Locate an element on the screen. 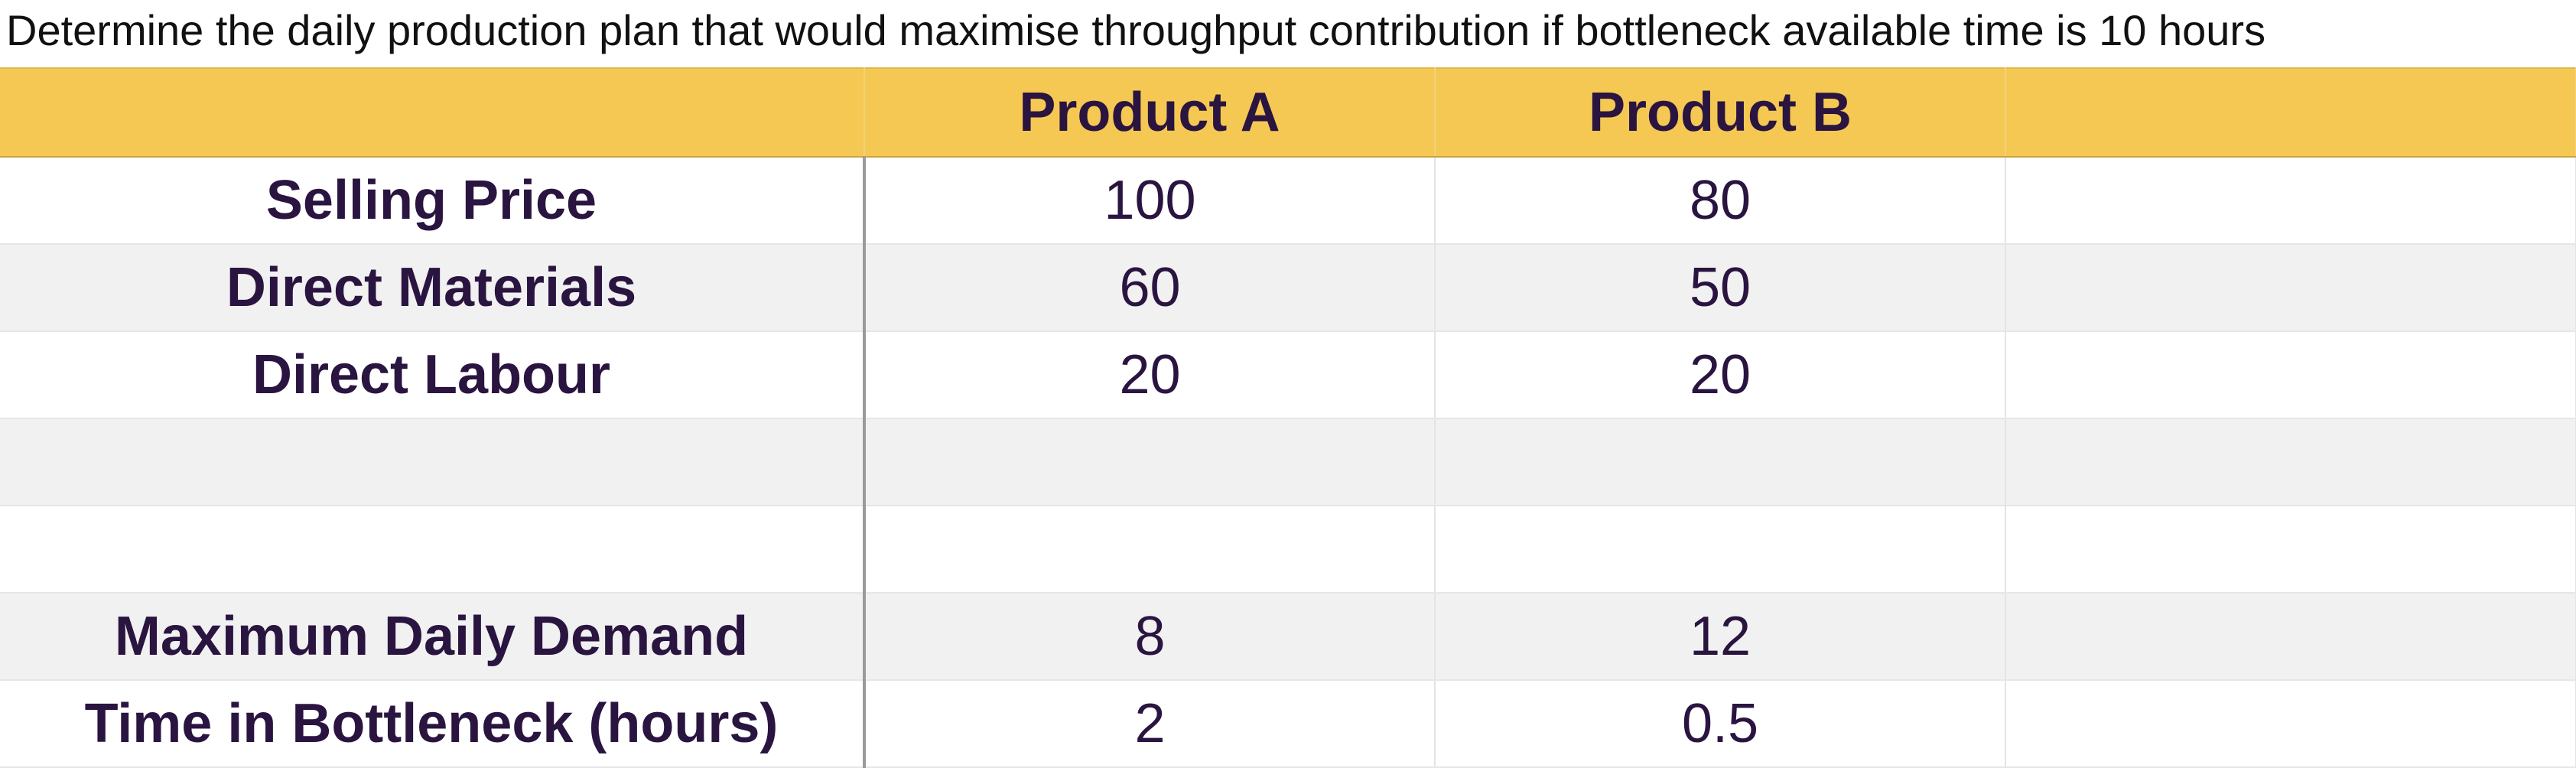 This screenshot has height=768, width=2576. row-label-cell: Maximum Daily Demand is located at coordinates (433, 637).